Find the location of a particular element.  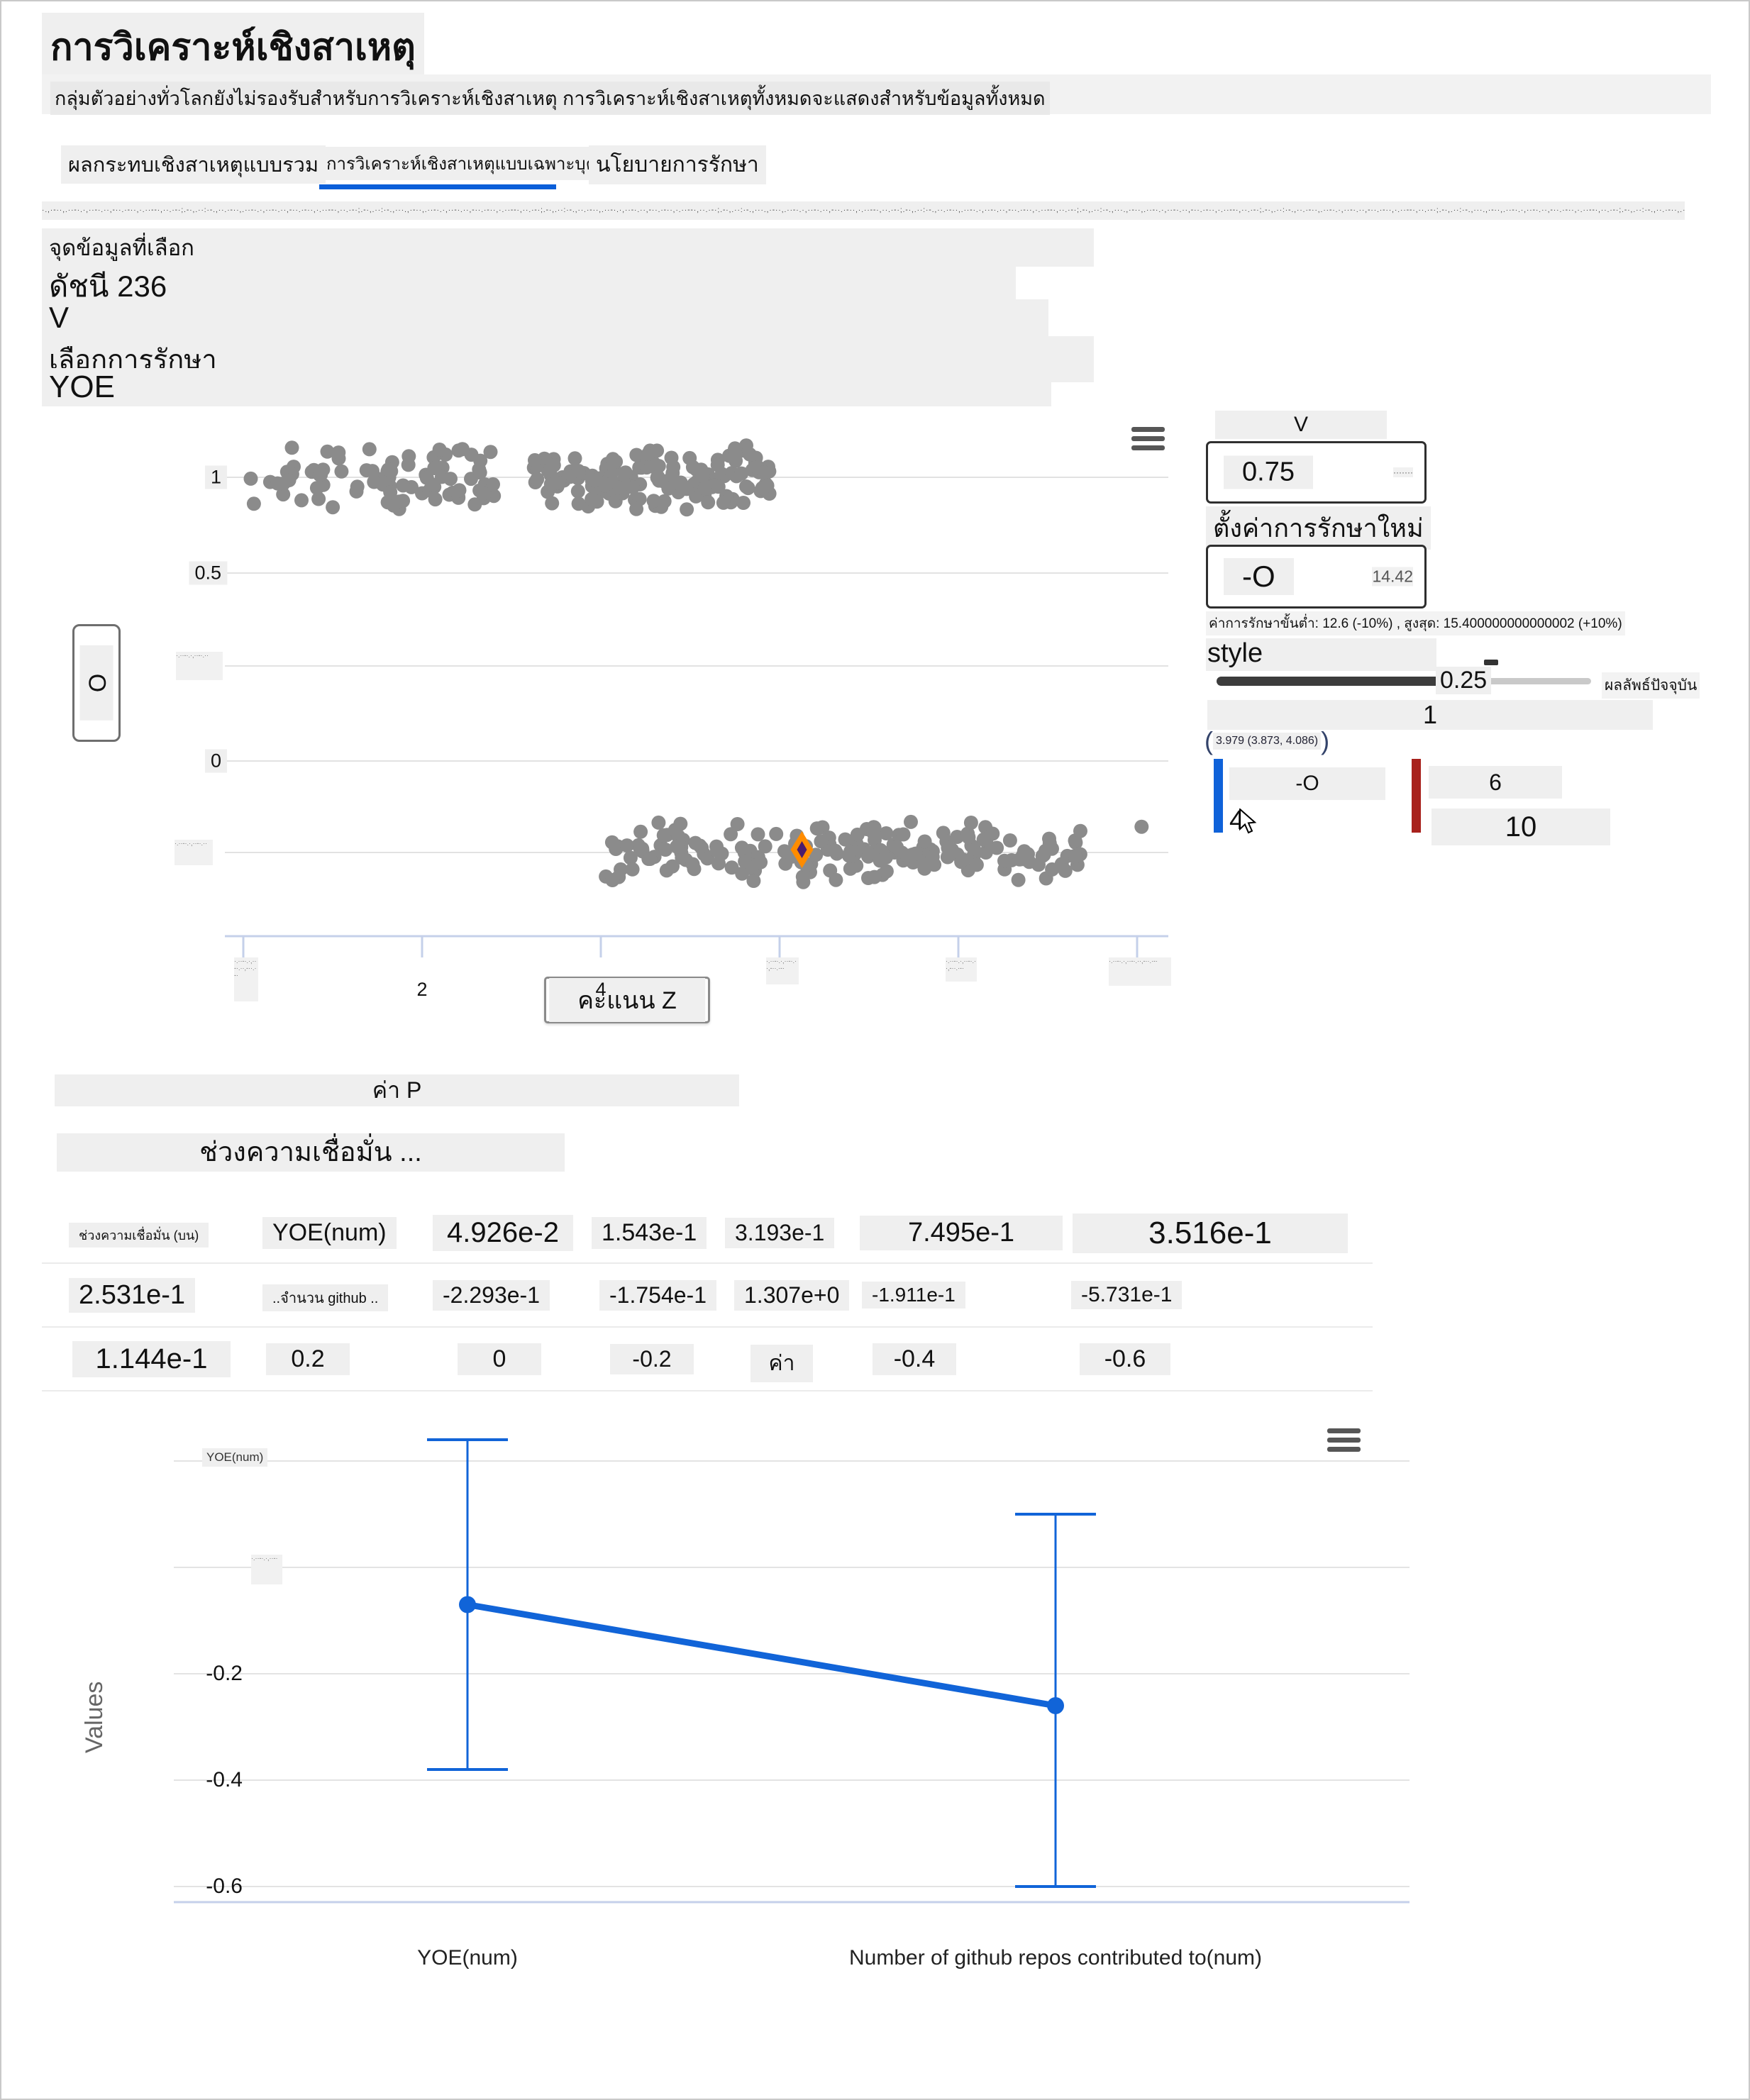

selected-point-row: จุดข้อมูลที่เลือก is located at coordinates (568, 247).